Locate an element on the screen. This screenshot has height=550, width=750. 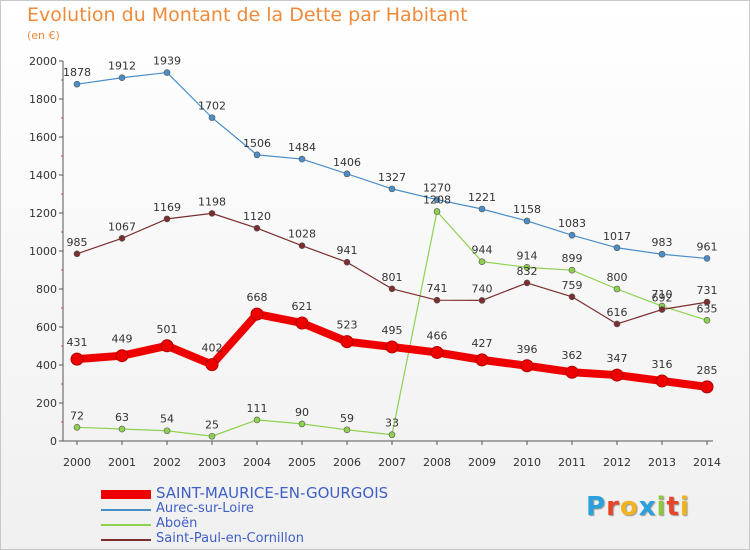
legend-swatch-aboen is located at coordinates (126, 525).